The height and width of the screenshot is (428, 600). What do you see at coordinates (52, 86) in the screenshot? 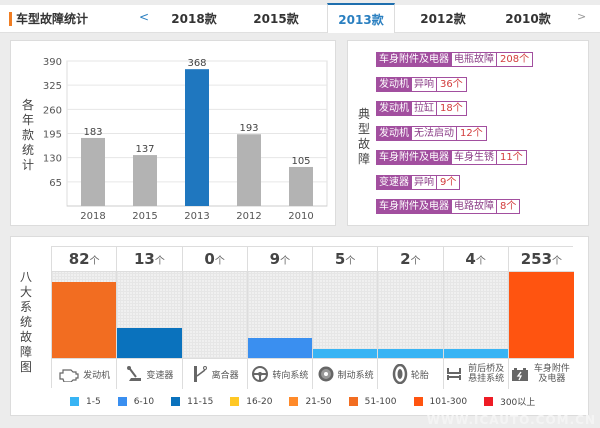
I see `y-tick-label: 325` at bounding box center [52, 86].